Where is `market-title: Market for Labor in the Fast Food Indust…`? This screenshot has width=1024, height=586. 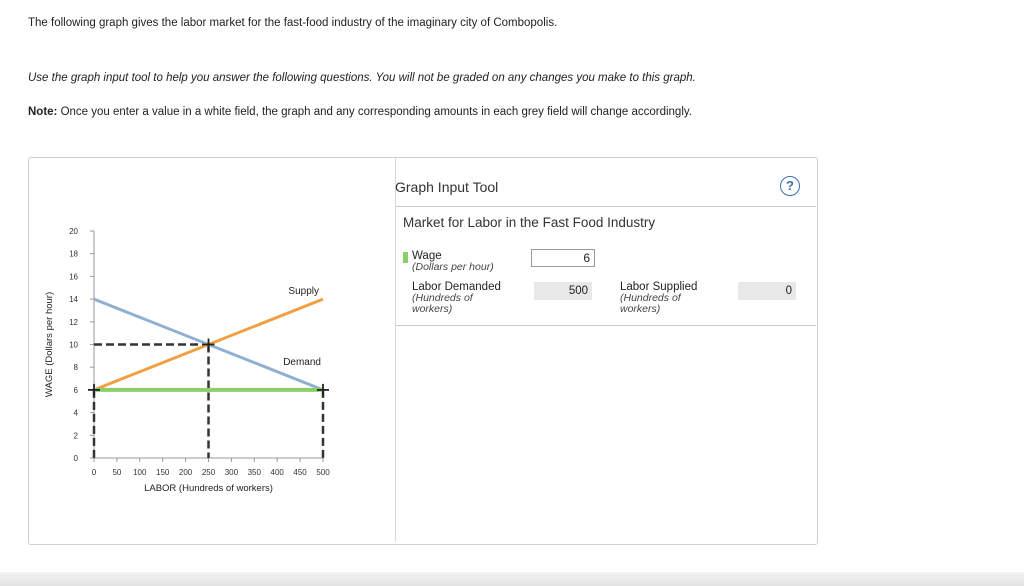 market-title: Market for Labor in the Fast Food Indust… is located at coordinates (529, 222).